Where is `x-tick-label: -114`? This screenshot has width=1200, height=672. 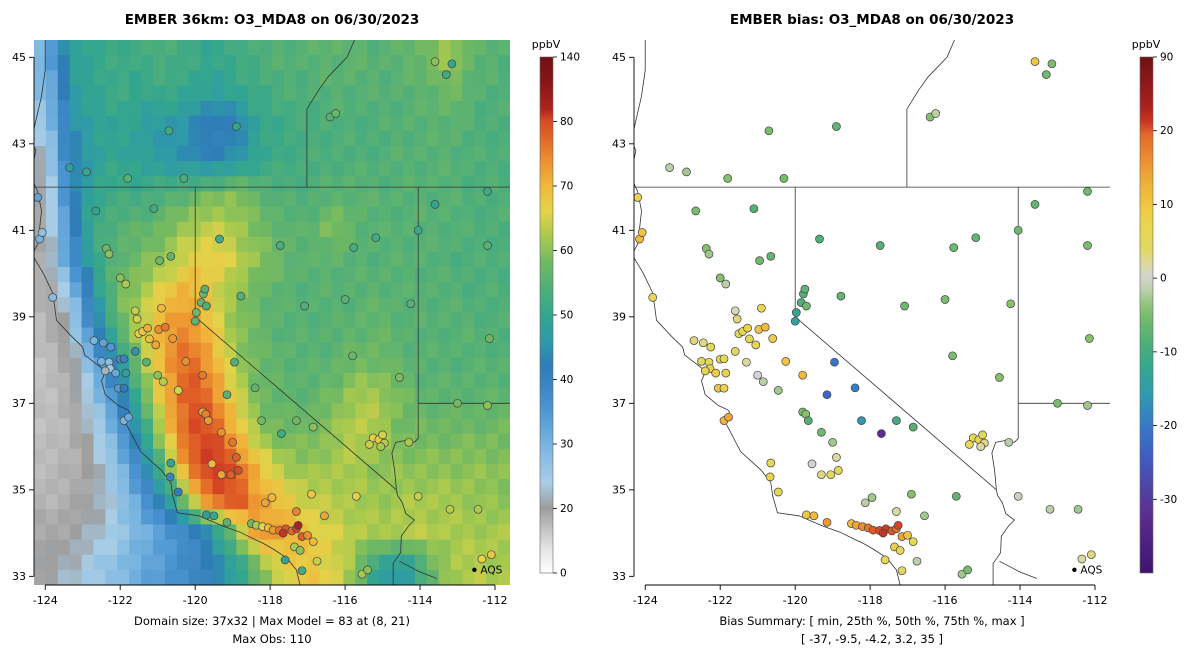
x-tick-label: -114 is located at coordinates (1020, 600).